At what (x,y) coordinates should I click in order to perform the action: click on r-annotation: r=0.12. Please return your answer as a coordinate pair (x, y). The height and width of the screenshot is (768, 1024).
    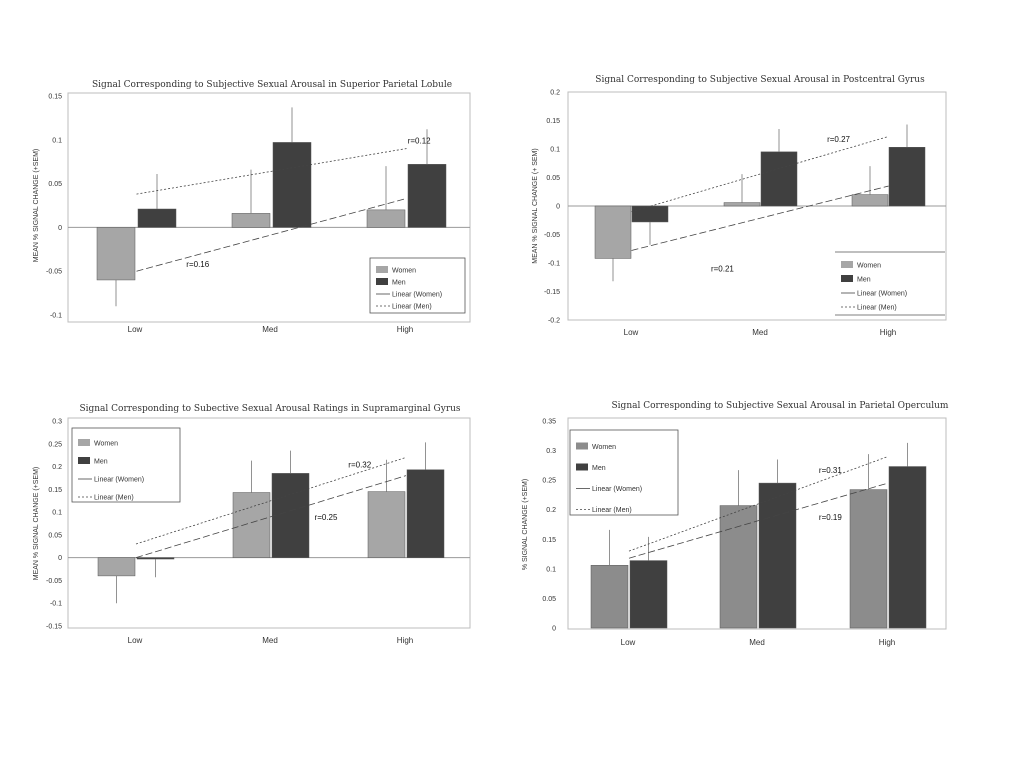
    Looking at the image, I should click on (419, 140).